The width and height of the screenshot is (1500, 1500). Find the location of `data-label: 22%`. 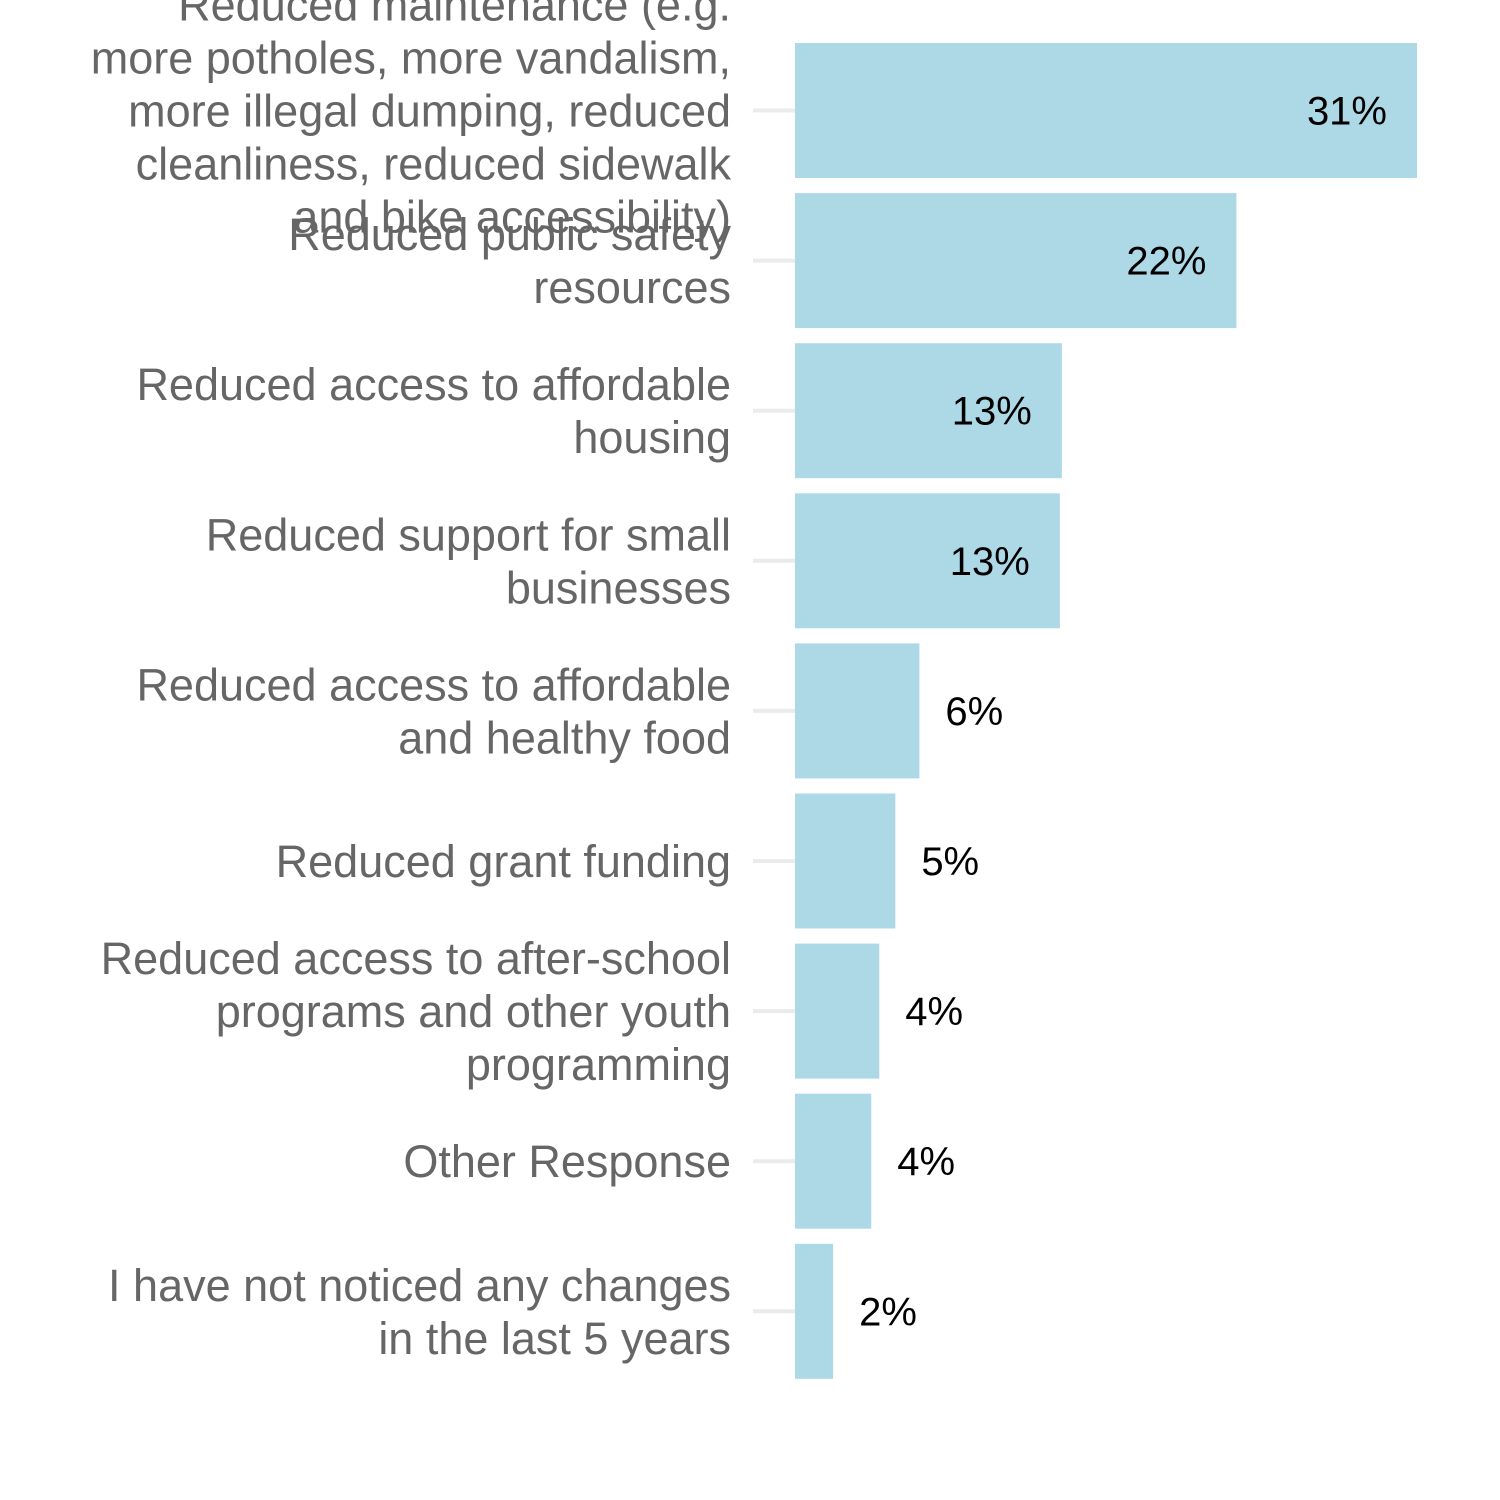

data-label: 22% is located at coordinates (1166, 262).